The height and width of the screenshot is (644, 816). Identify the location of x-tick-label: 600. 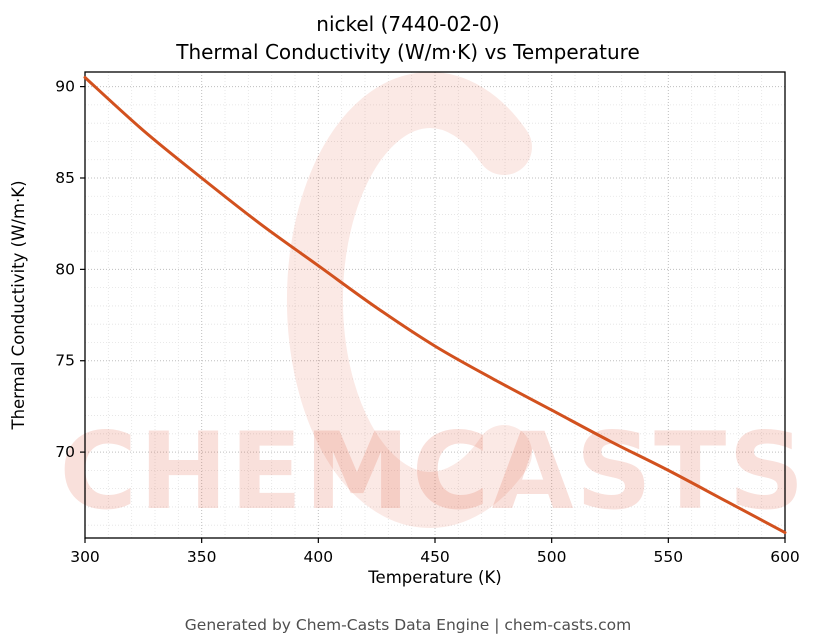
(785, 557).